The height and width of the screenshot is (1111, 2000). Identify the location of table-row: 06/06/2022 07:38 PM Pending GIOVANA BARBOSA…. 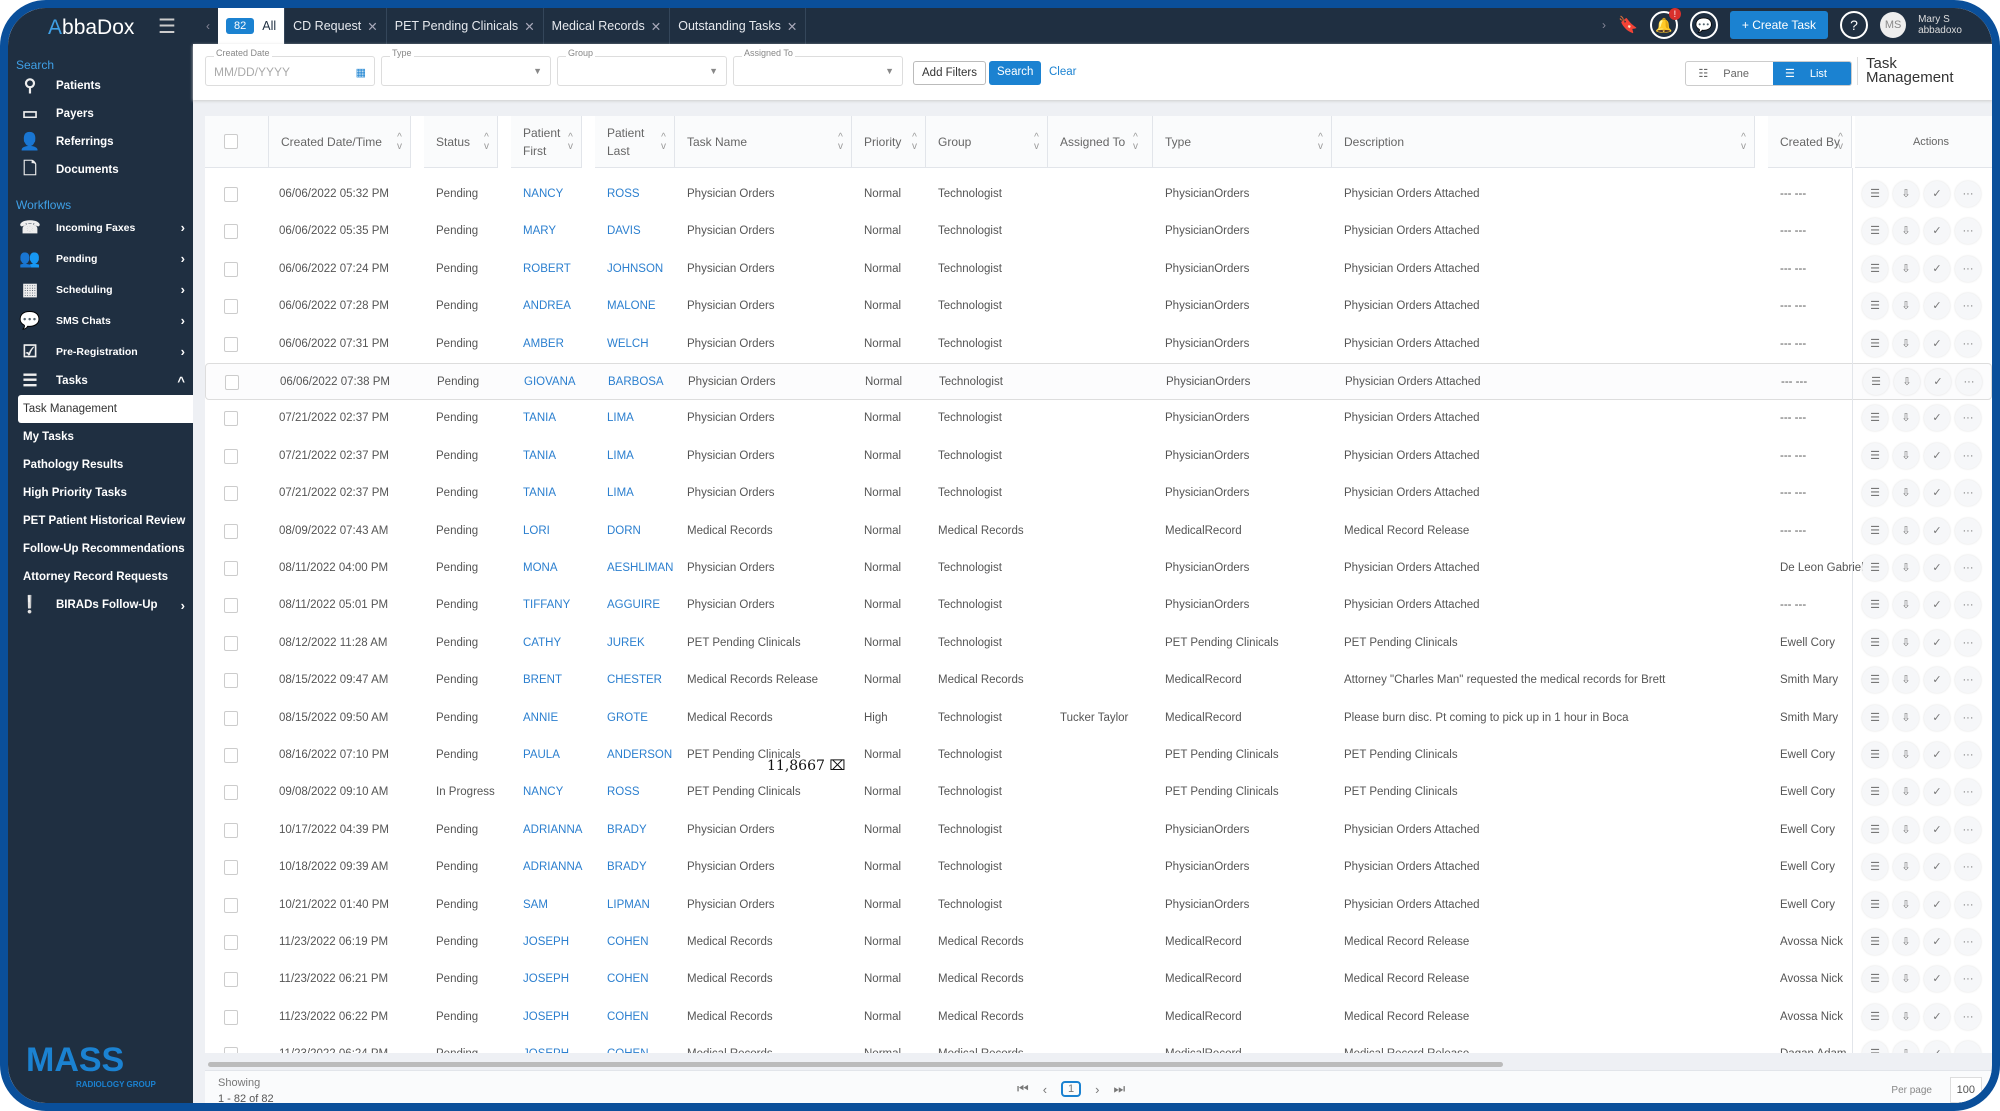
(1098, 381).